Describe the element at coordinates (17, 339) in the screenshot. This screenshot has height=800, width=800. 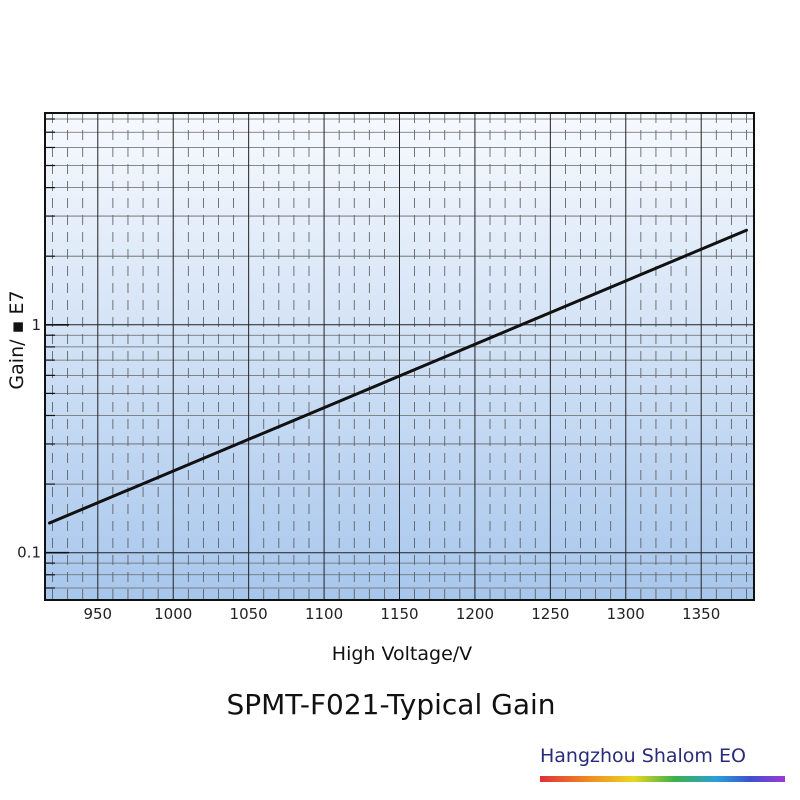
I see `y-axis-title: Gain/ ▪ E7` at that location.